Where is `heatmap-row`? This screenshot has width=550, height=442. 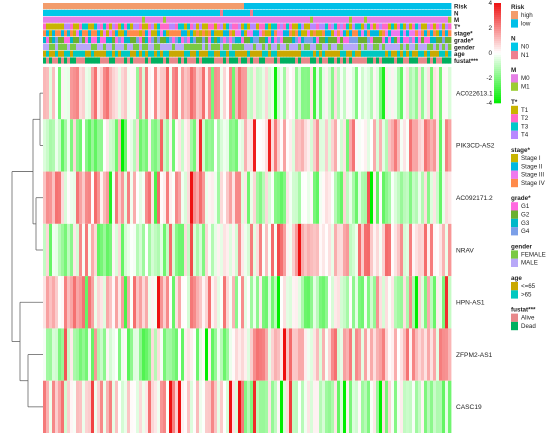
heatmap-row is located at coordinates (247, 302).